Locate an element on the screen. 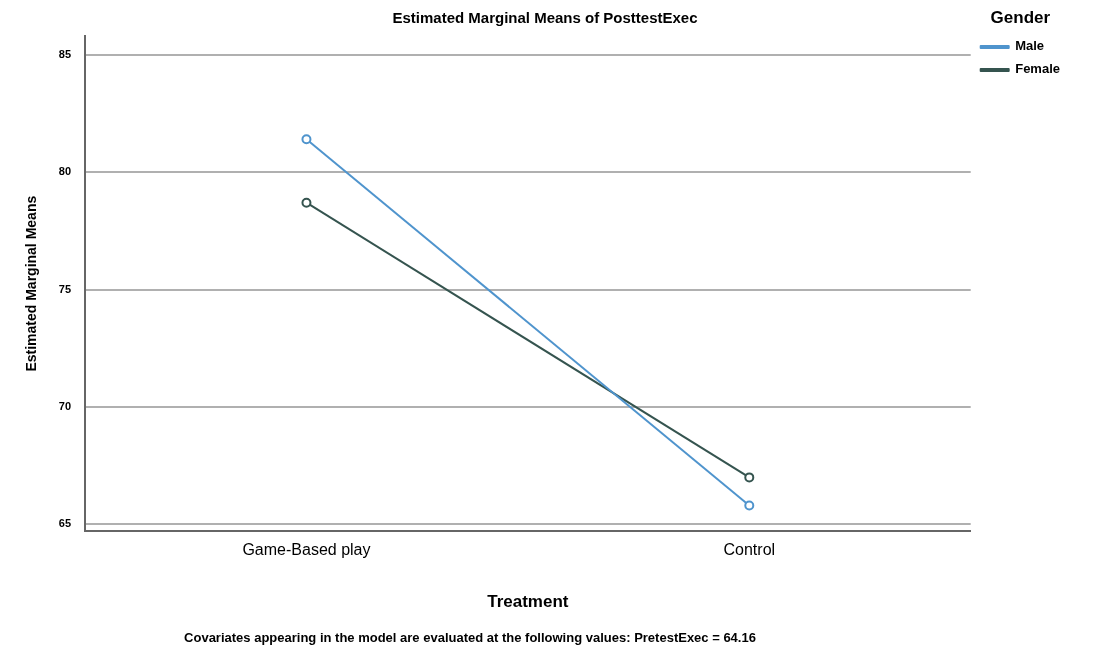 The image size is (1110, 657). y-tick-label: 75 is located at coordinates (65, 288).